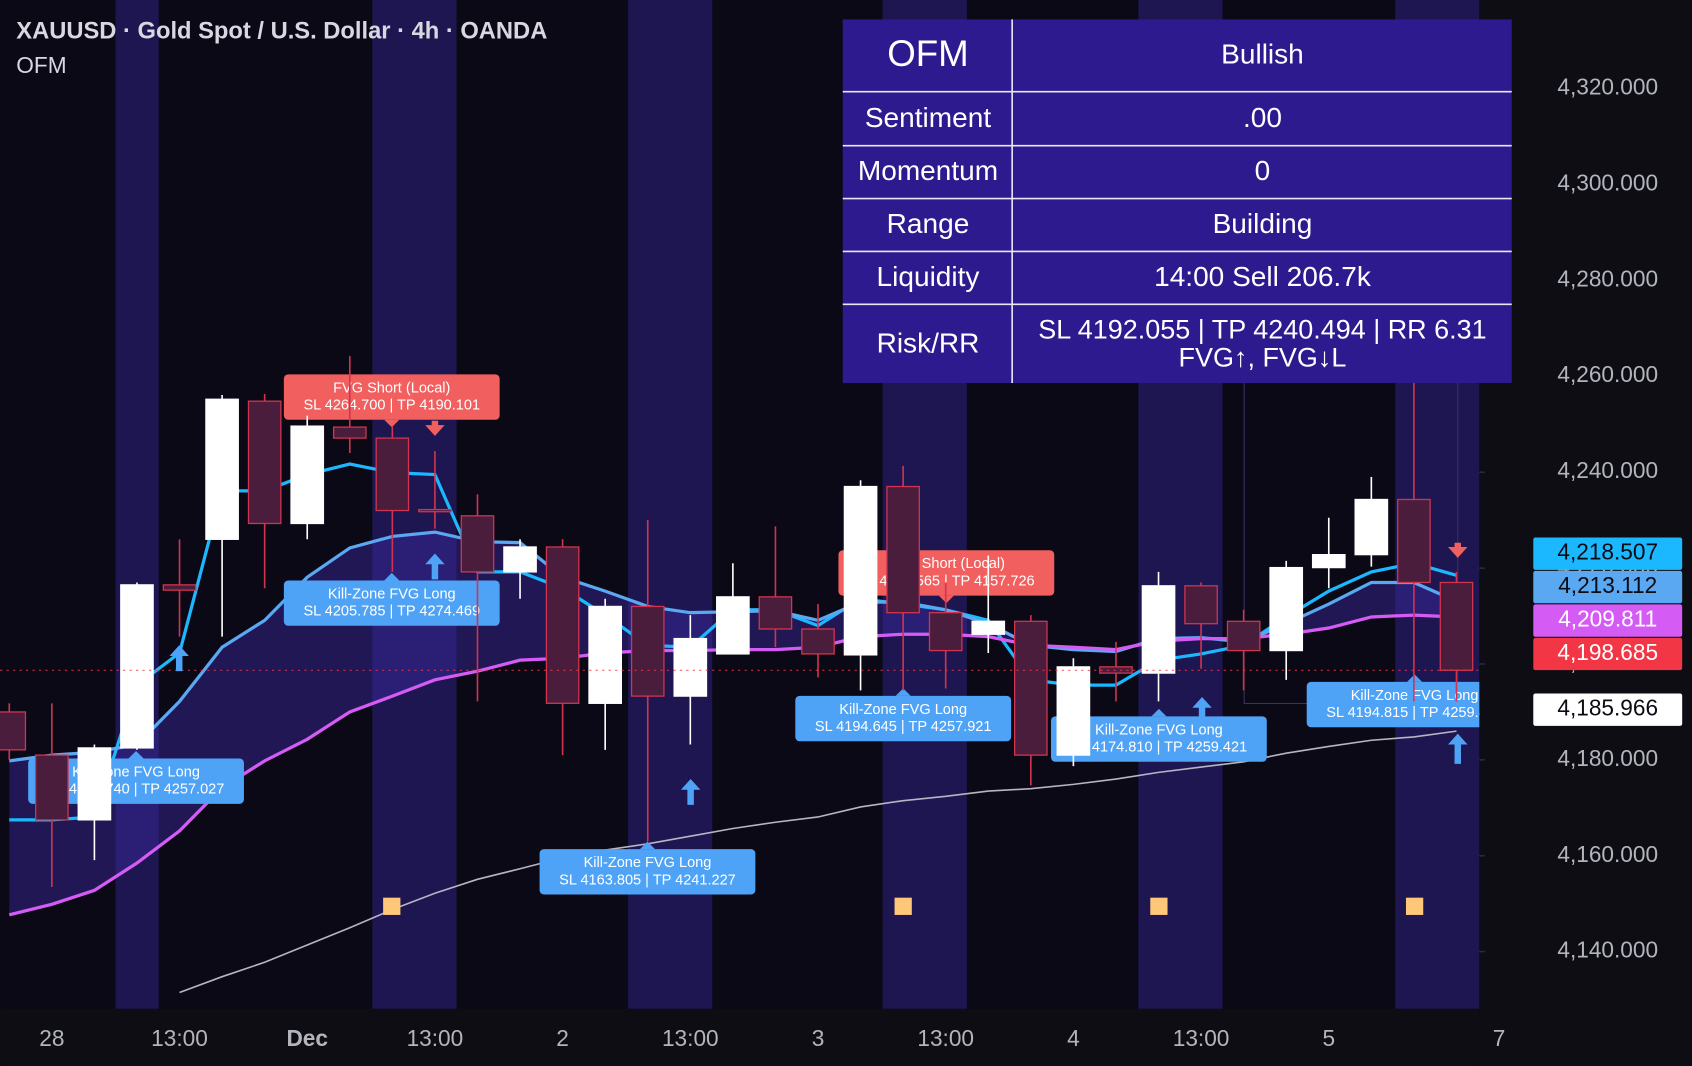  Describe the element at coordinates (928, 276) in the screenshot. I see `panel-label: Liquidity` at that location.